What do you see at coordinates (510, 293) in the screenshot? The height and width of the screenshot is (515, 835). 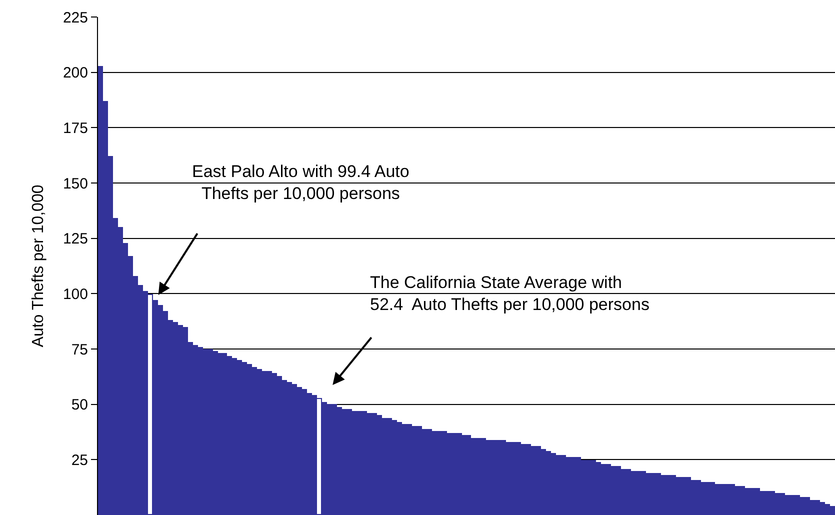 I see `annotation: The California State Average with 52.4 Auto Thefts per 10,000 persons` at bounding box center [510, 293].